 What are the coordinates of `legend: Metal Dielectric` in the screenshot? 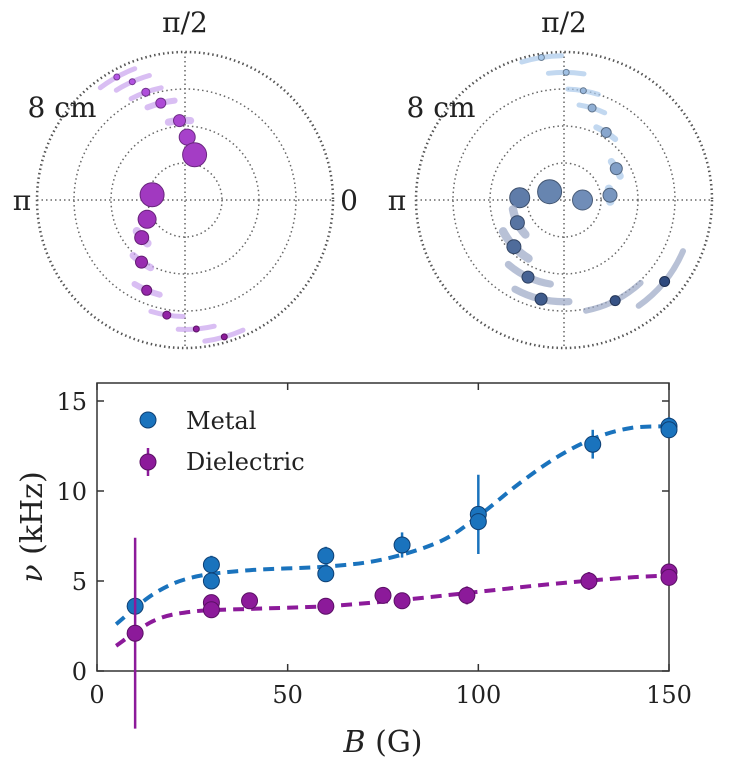 It's located at (222, 441).